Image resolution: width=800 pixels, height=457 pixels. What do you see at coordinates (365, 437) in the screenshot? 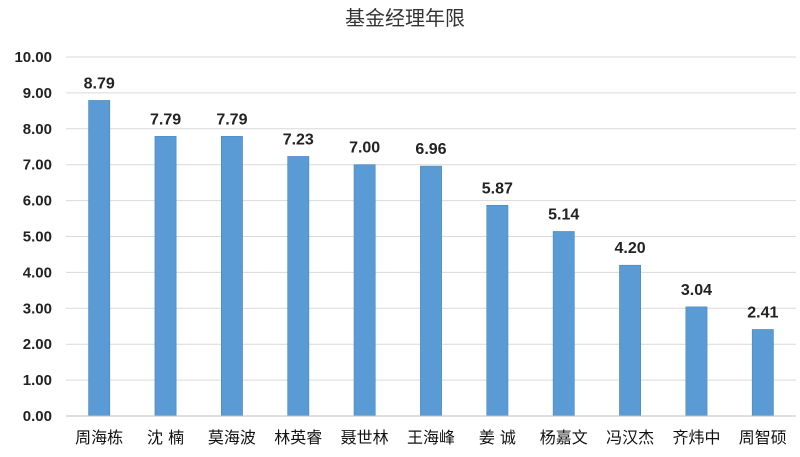
I see `x-category-label: 聂世林` at bounding box center [365, 437].